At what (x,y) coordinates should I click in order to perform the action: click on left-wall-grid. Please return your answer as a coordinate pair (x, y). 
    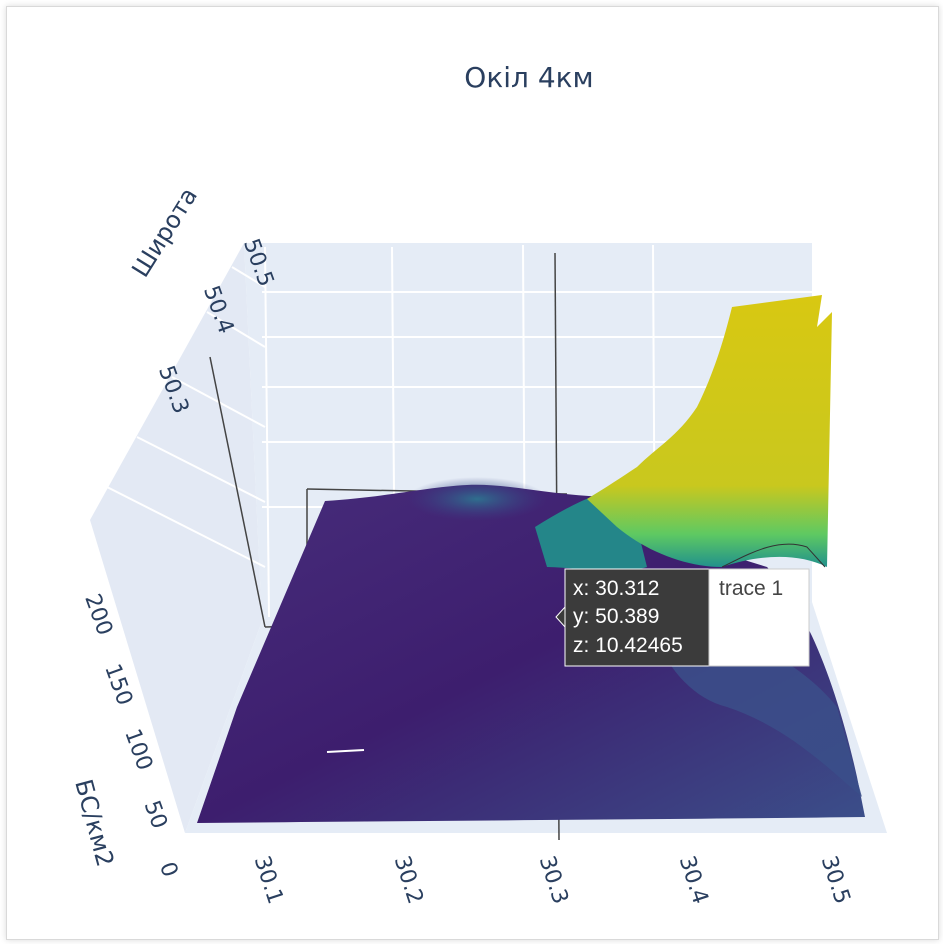
    Looking at the image, I should click on (186, 417).